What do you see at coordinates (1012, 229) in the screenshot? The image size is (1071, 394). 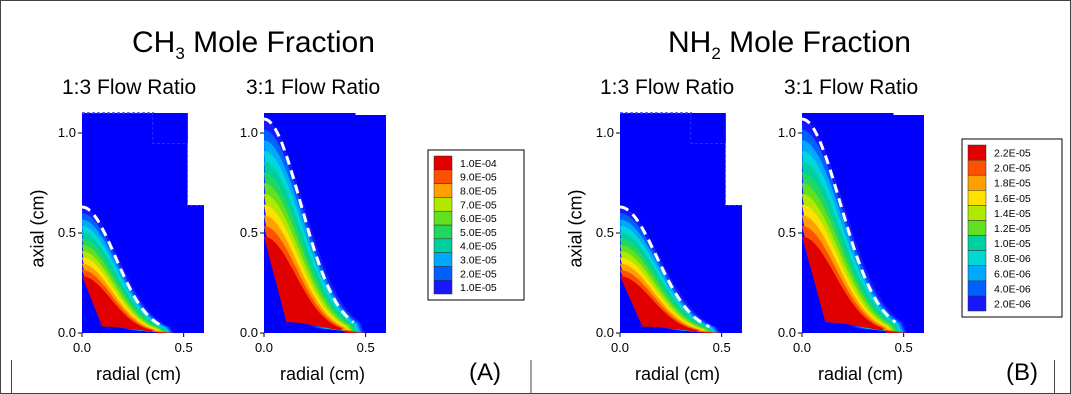 I see `colorbar-label: 1.2E-05` at bounding box center [1012, 229].